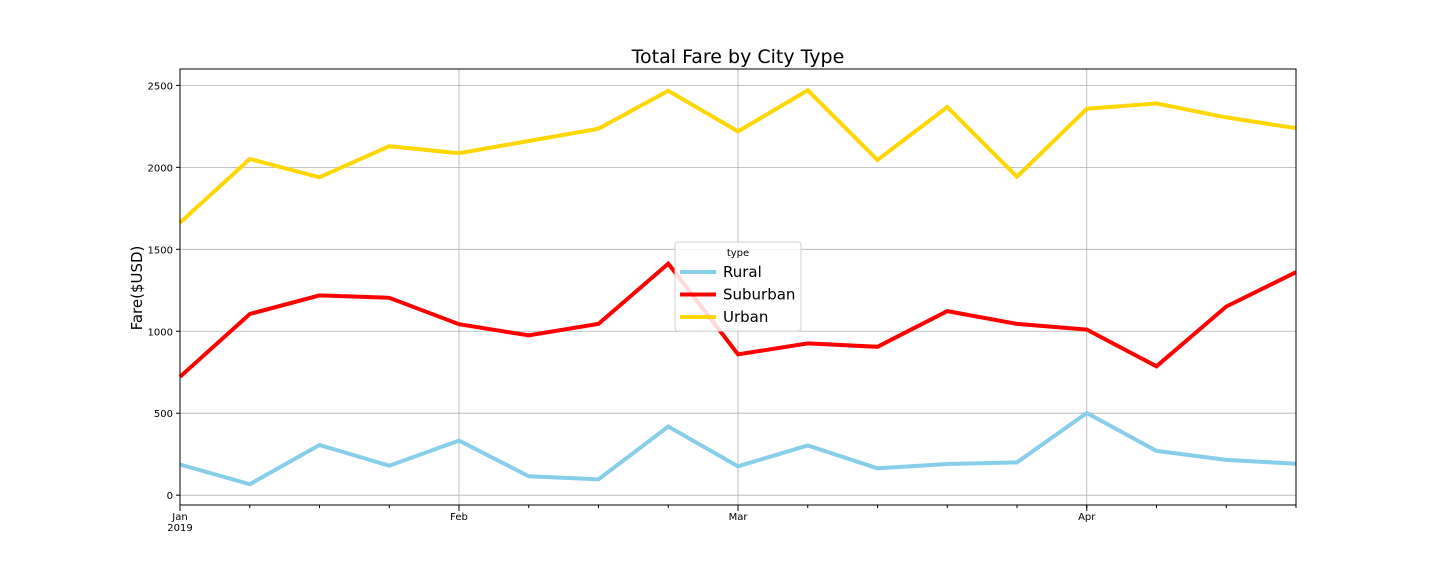 This screenshot has height=580, width=1440. I want to click on x-tick-label: Apr, so click(1087, 517).